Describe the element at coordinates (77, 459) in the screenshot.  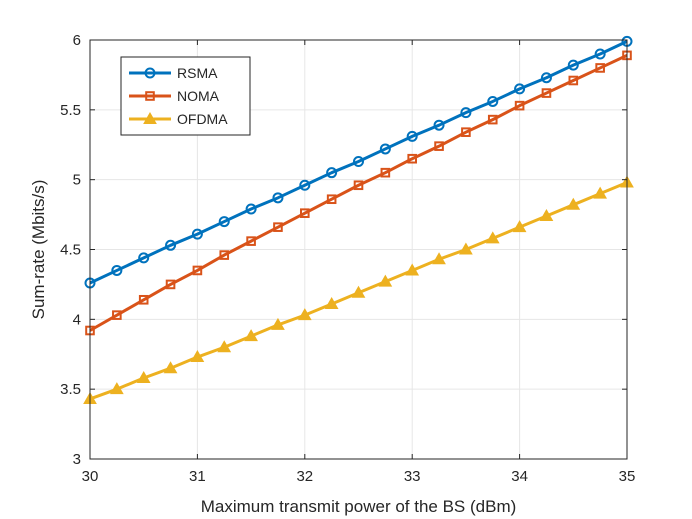
I see `y-tick-label: 3` at that location.